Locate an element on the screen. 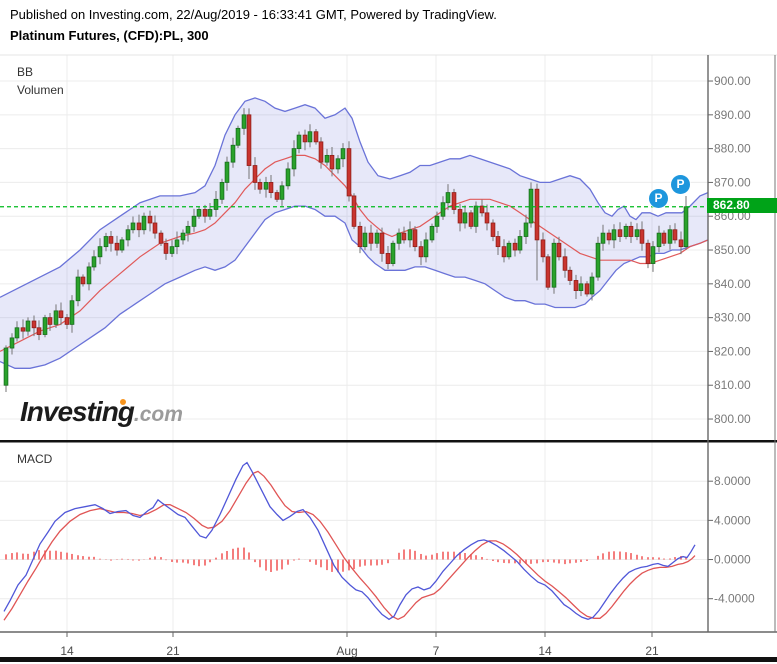 Image resolution: width=777 pixels, height=664 pixels. indicator-label-macd: MACD is located at coordinates (35, 459).